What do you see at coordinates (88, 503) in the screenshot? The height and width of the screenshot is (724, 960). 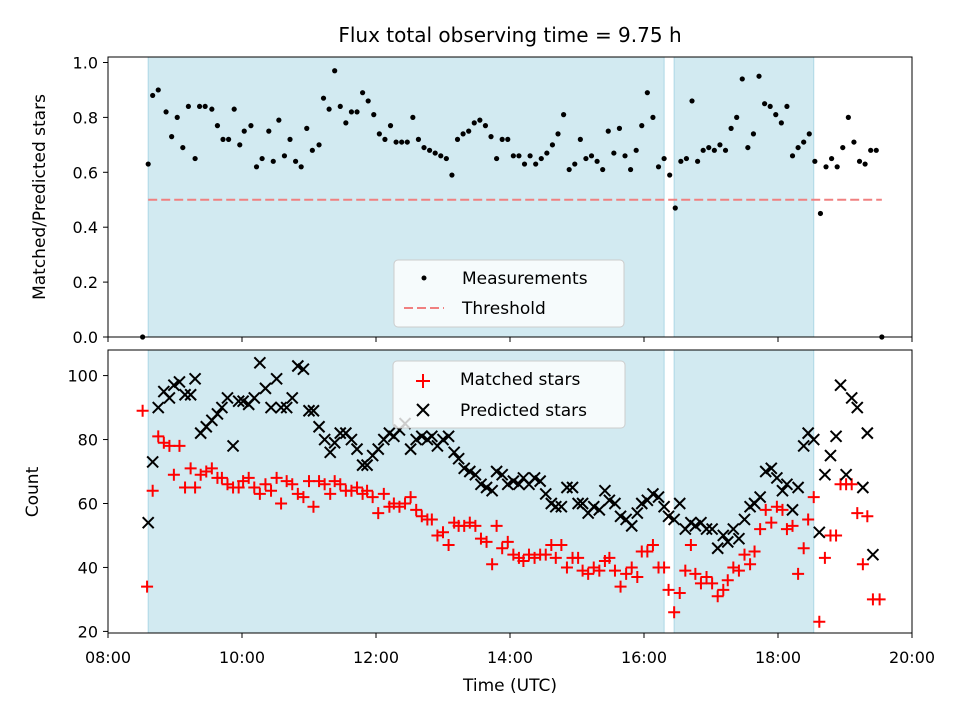 I see `bottom-y-tick-label: 60` at bounding box center [88, 503].